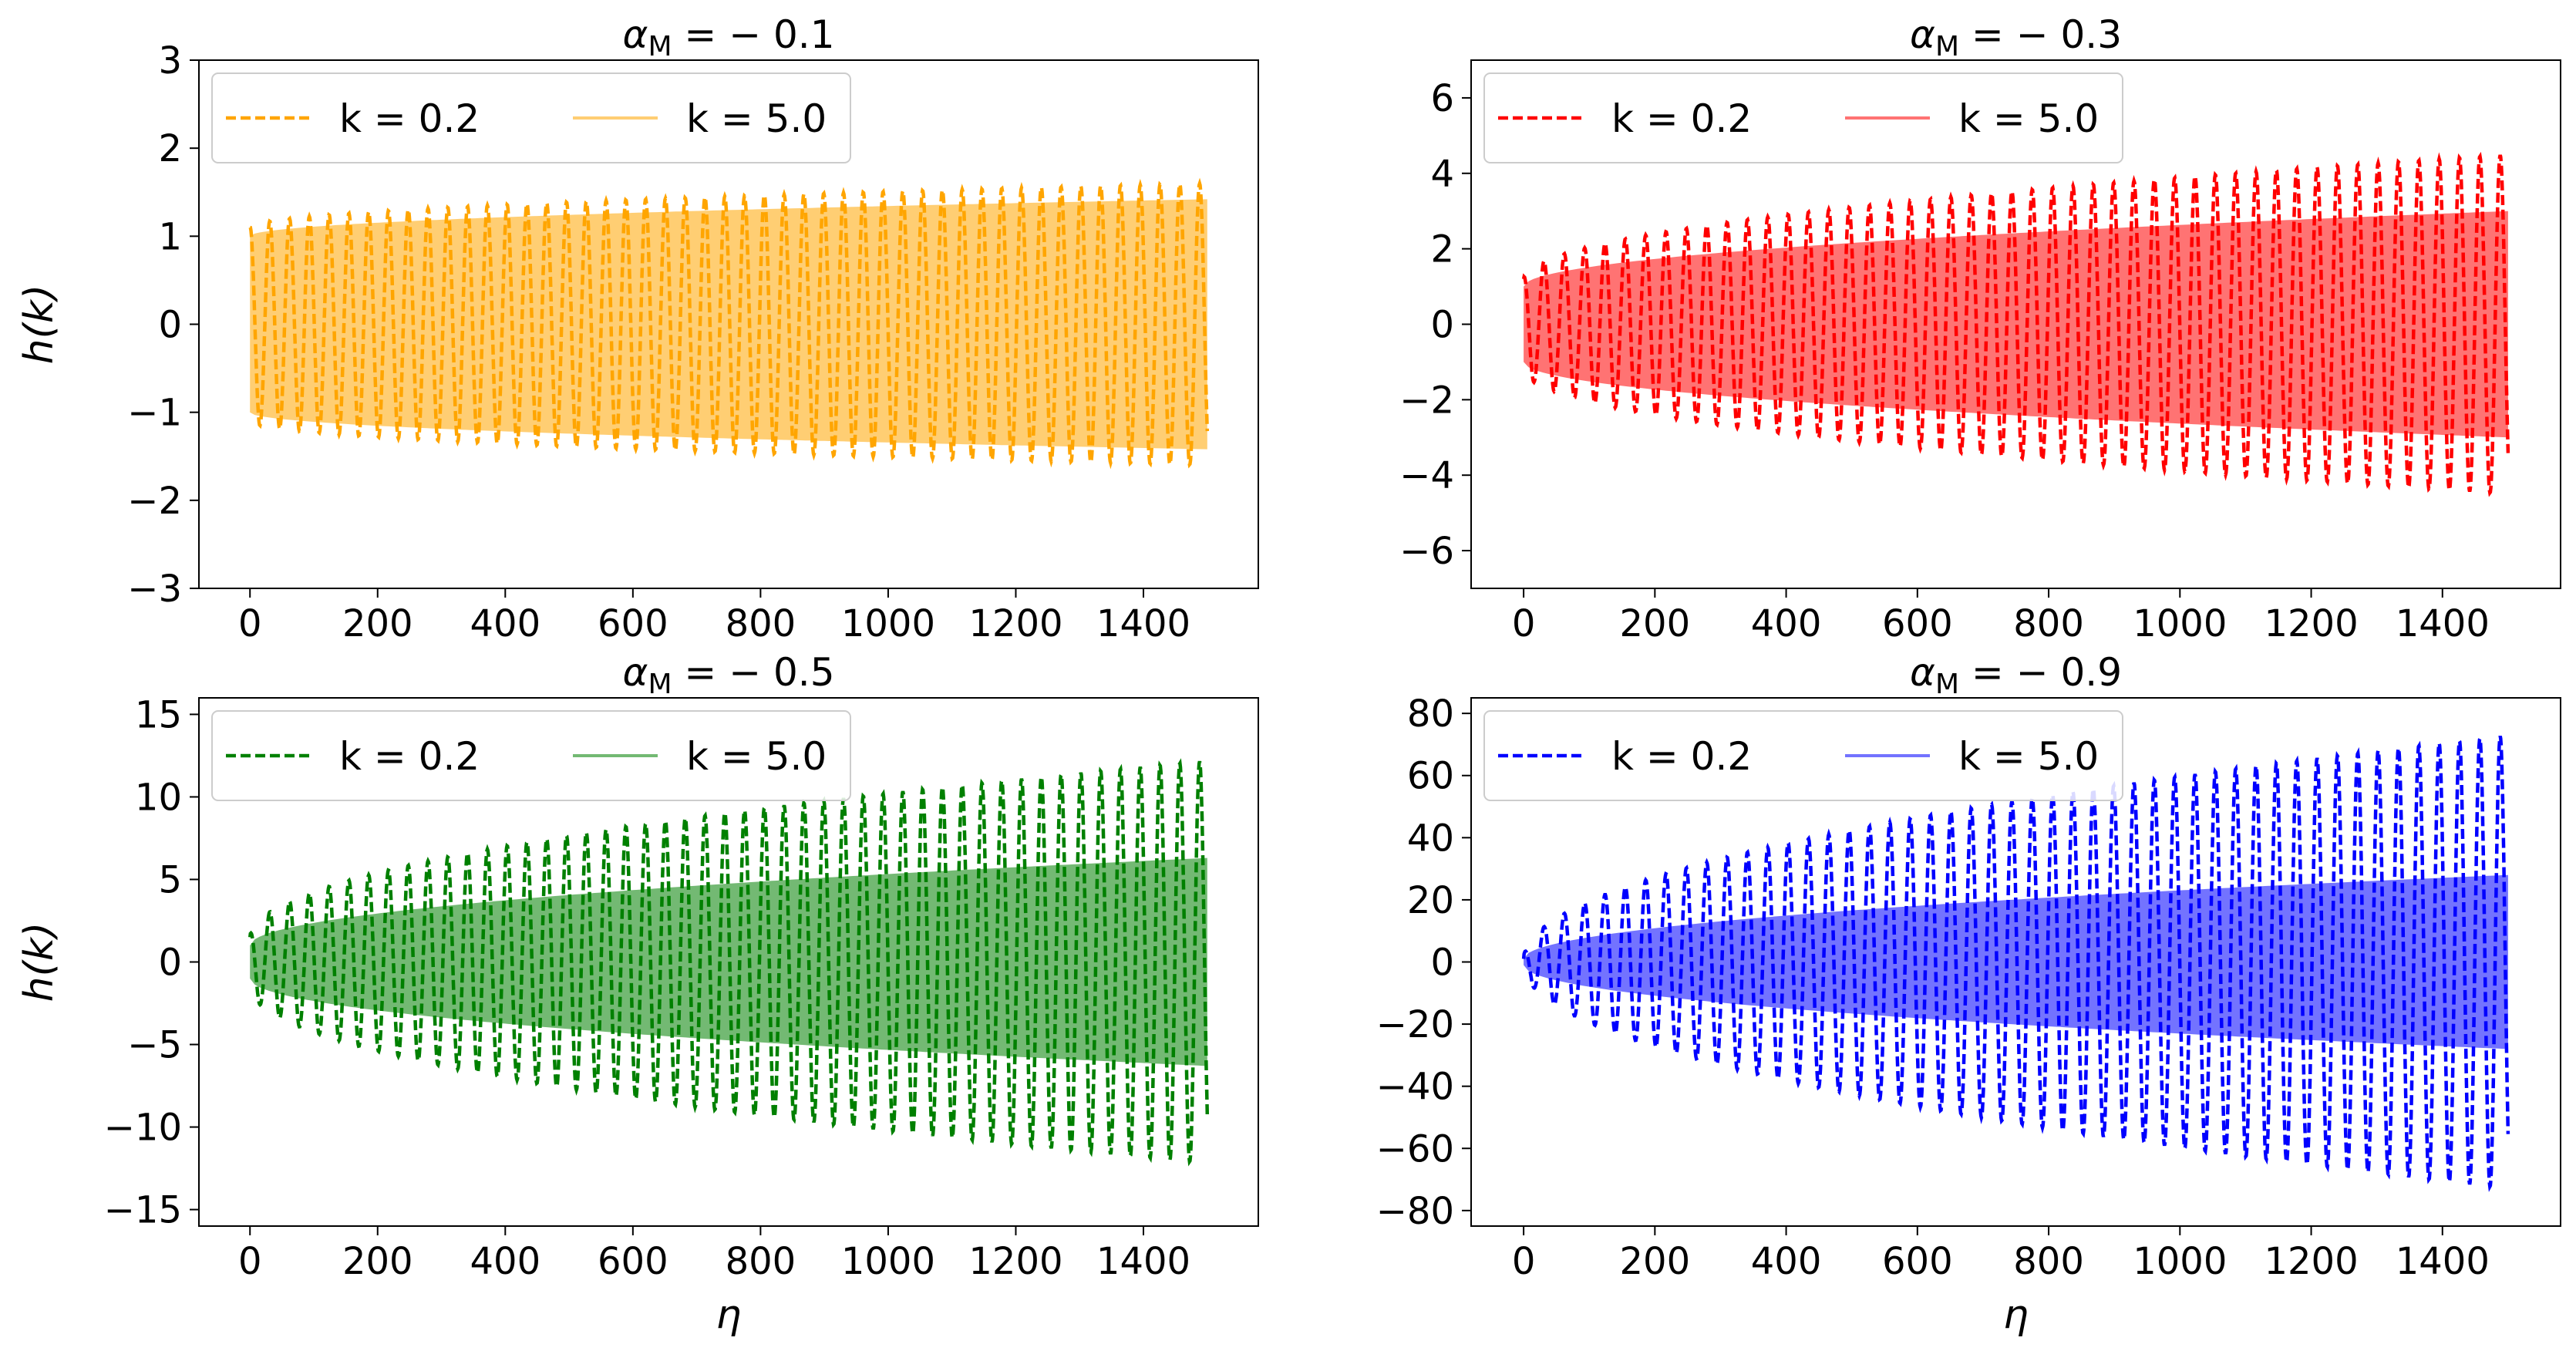 Image resolution: width=2576 pixels, height=1351 pixels. I want to click on y-tick-label: −4, so click(1426, 475).